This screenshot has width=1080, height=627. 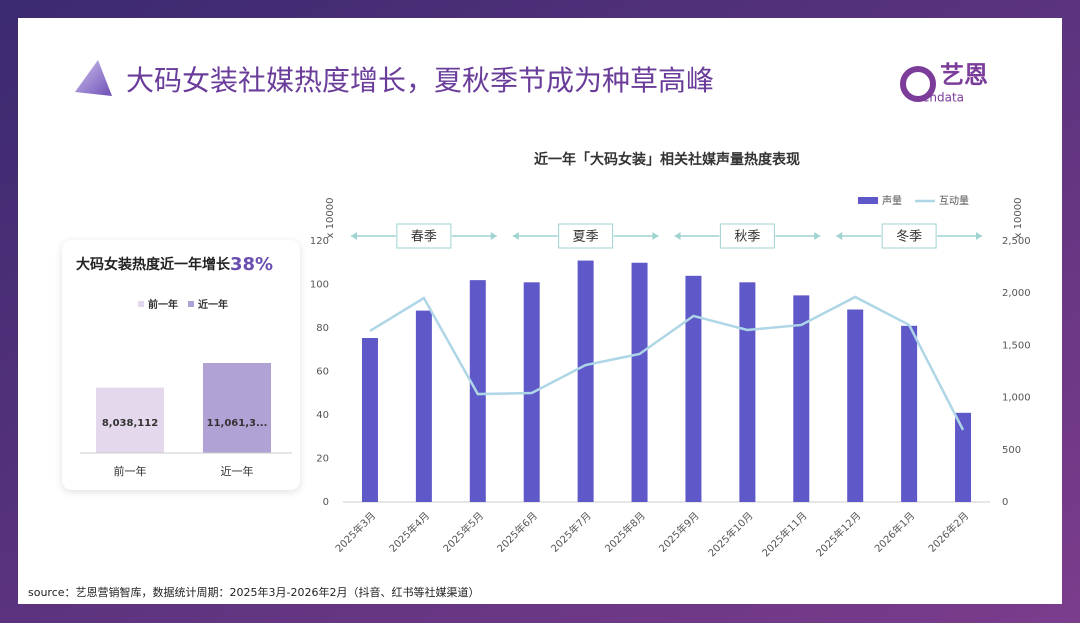 What do you see at coordinates (326, 502) in the screenshot?
I see `y-tick-label: 0` at bounding box center [326, 502].